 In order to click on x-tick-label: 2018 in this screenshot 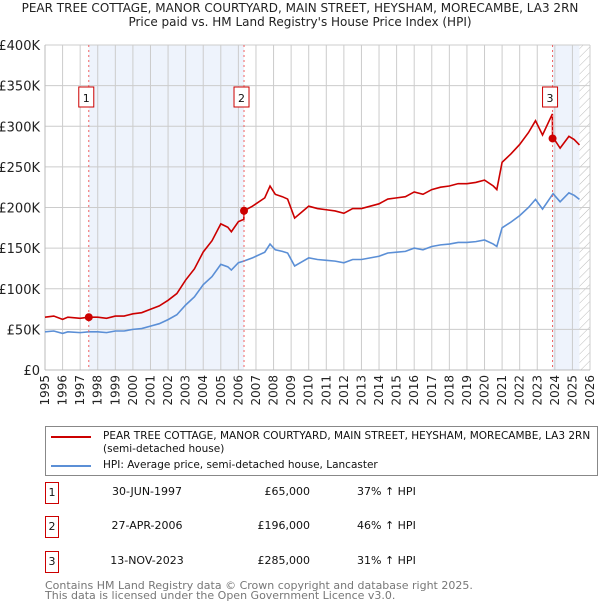, I will do `click(449, 390)`.